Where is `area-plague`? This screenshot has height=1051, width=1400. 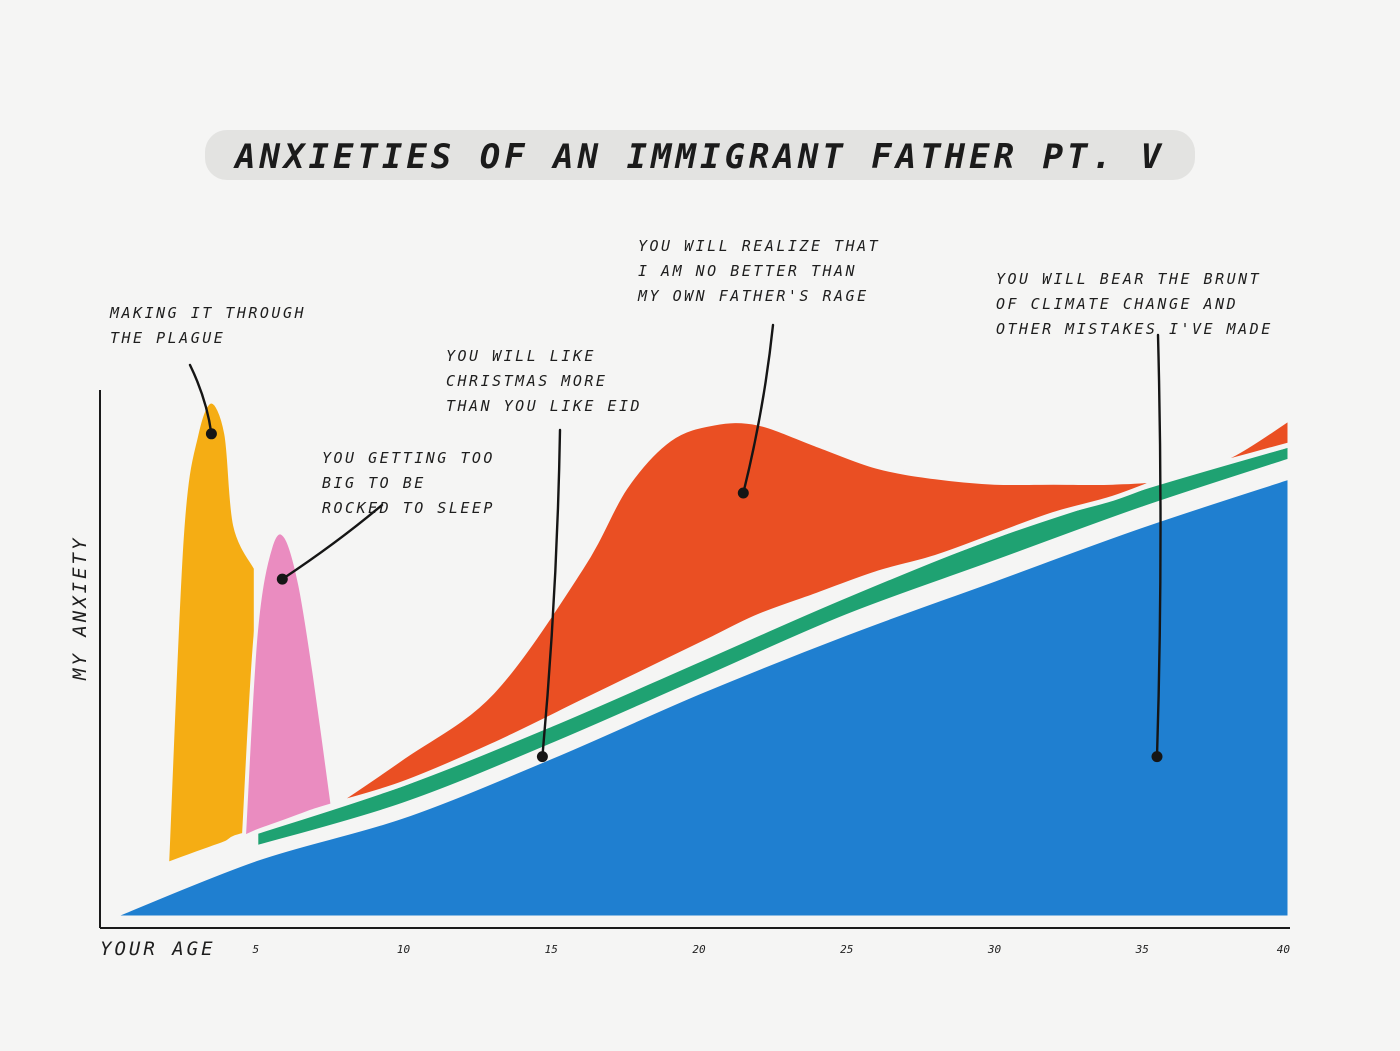 area-plague is located at coordinates (211, 633).